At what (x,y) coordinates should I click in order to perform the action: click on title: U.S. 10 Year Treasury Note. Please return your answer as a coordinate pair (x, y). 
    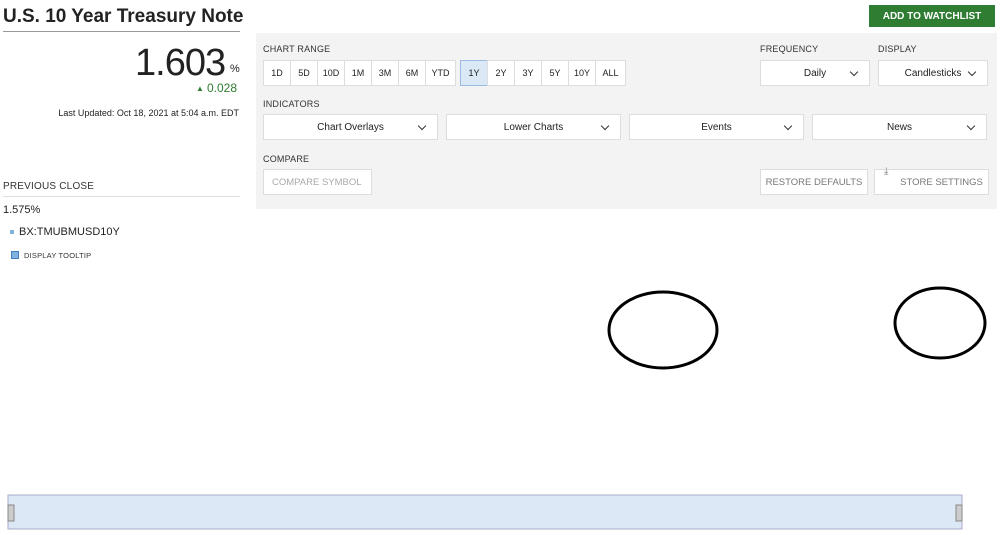
    Looking at the image, I should click on (123, 16).